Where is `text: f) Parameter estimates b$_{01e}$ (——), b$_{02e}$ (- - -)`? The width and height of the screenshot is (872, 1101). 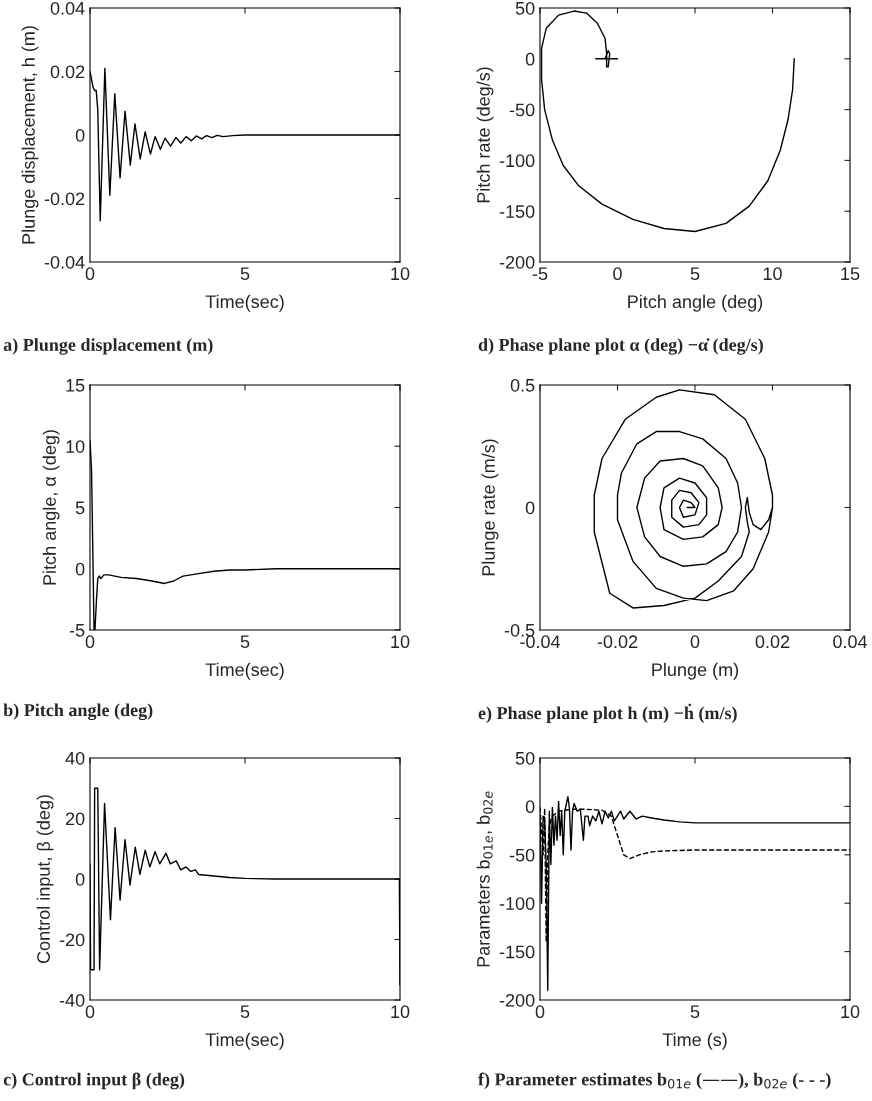
text: f) Parameter estimates b$_{01e}$ (——), b$_{02e}$ (- - -) is located at coordinates (654, 1081).